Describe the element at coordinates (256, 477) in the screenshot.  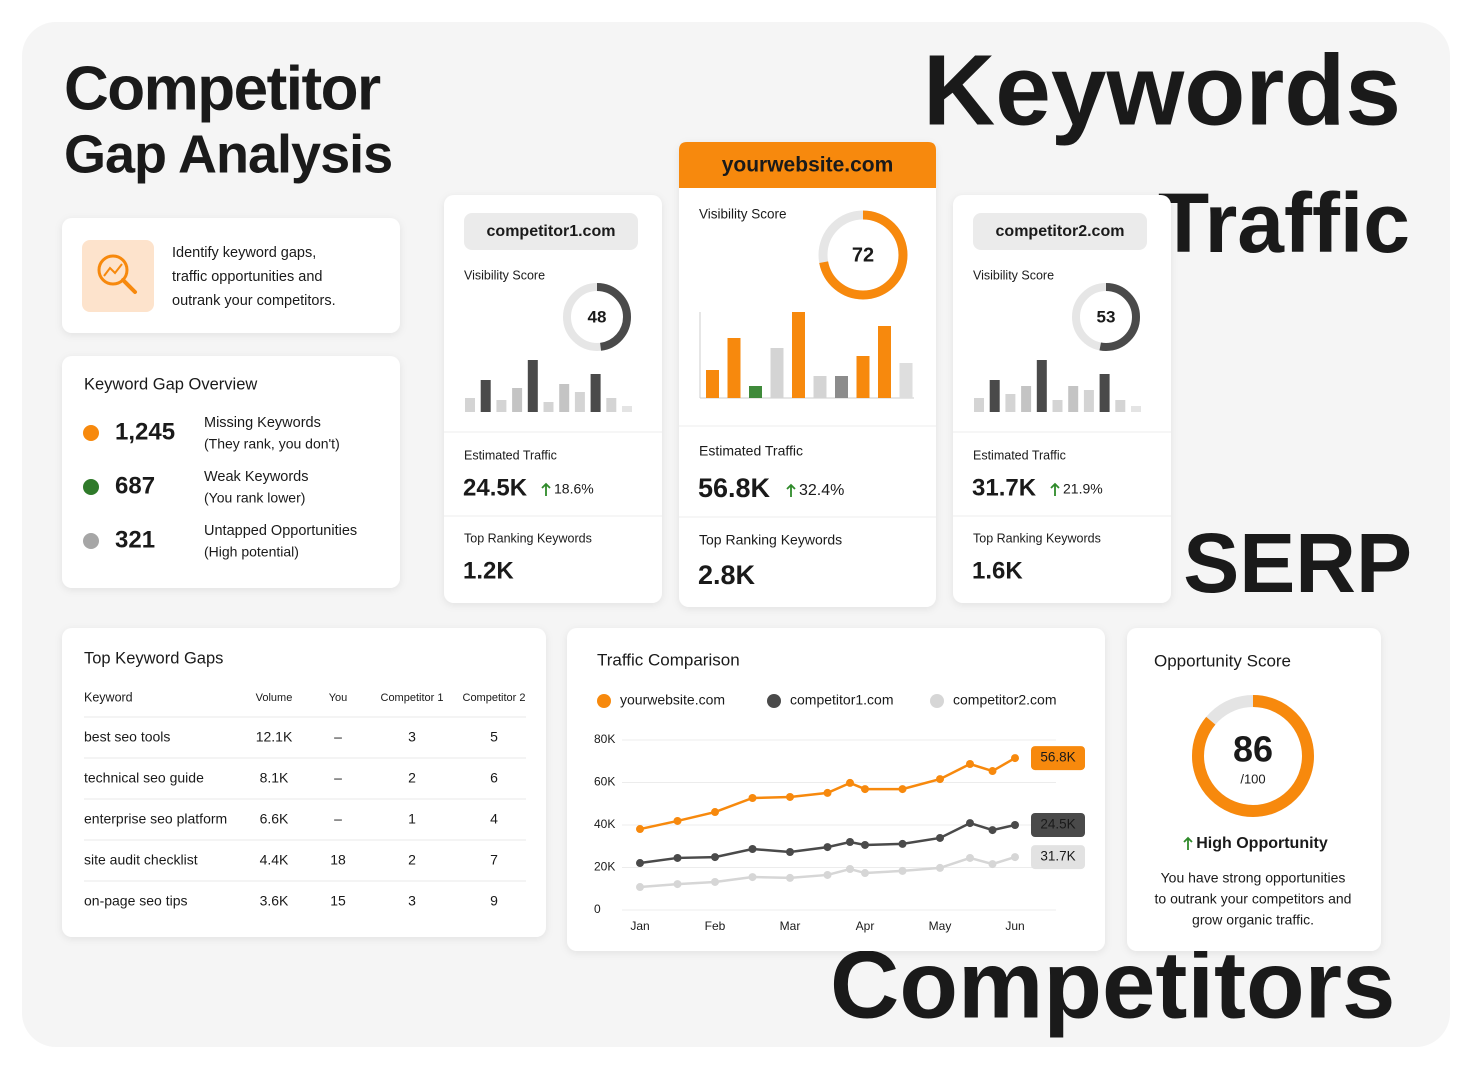
I see `metric-label: Weak Keywords` at that location.